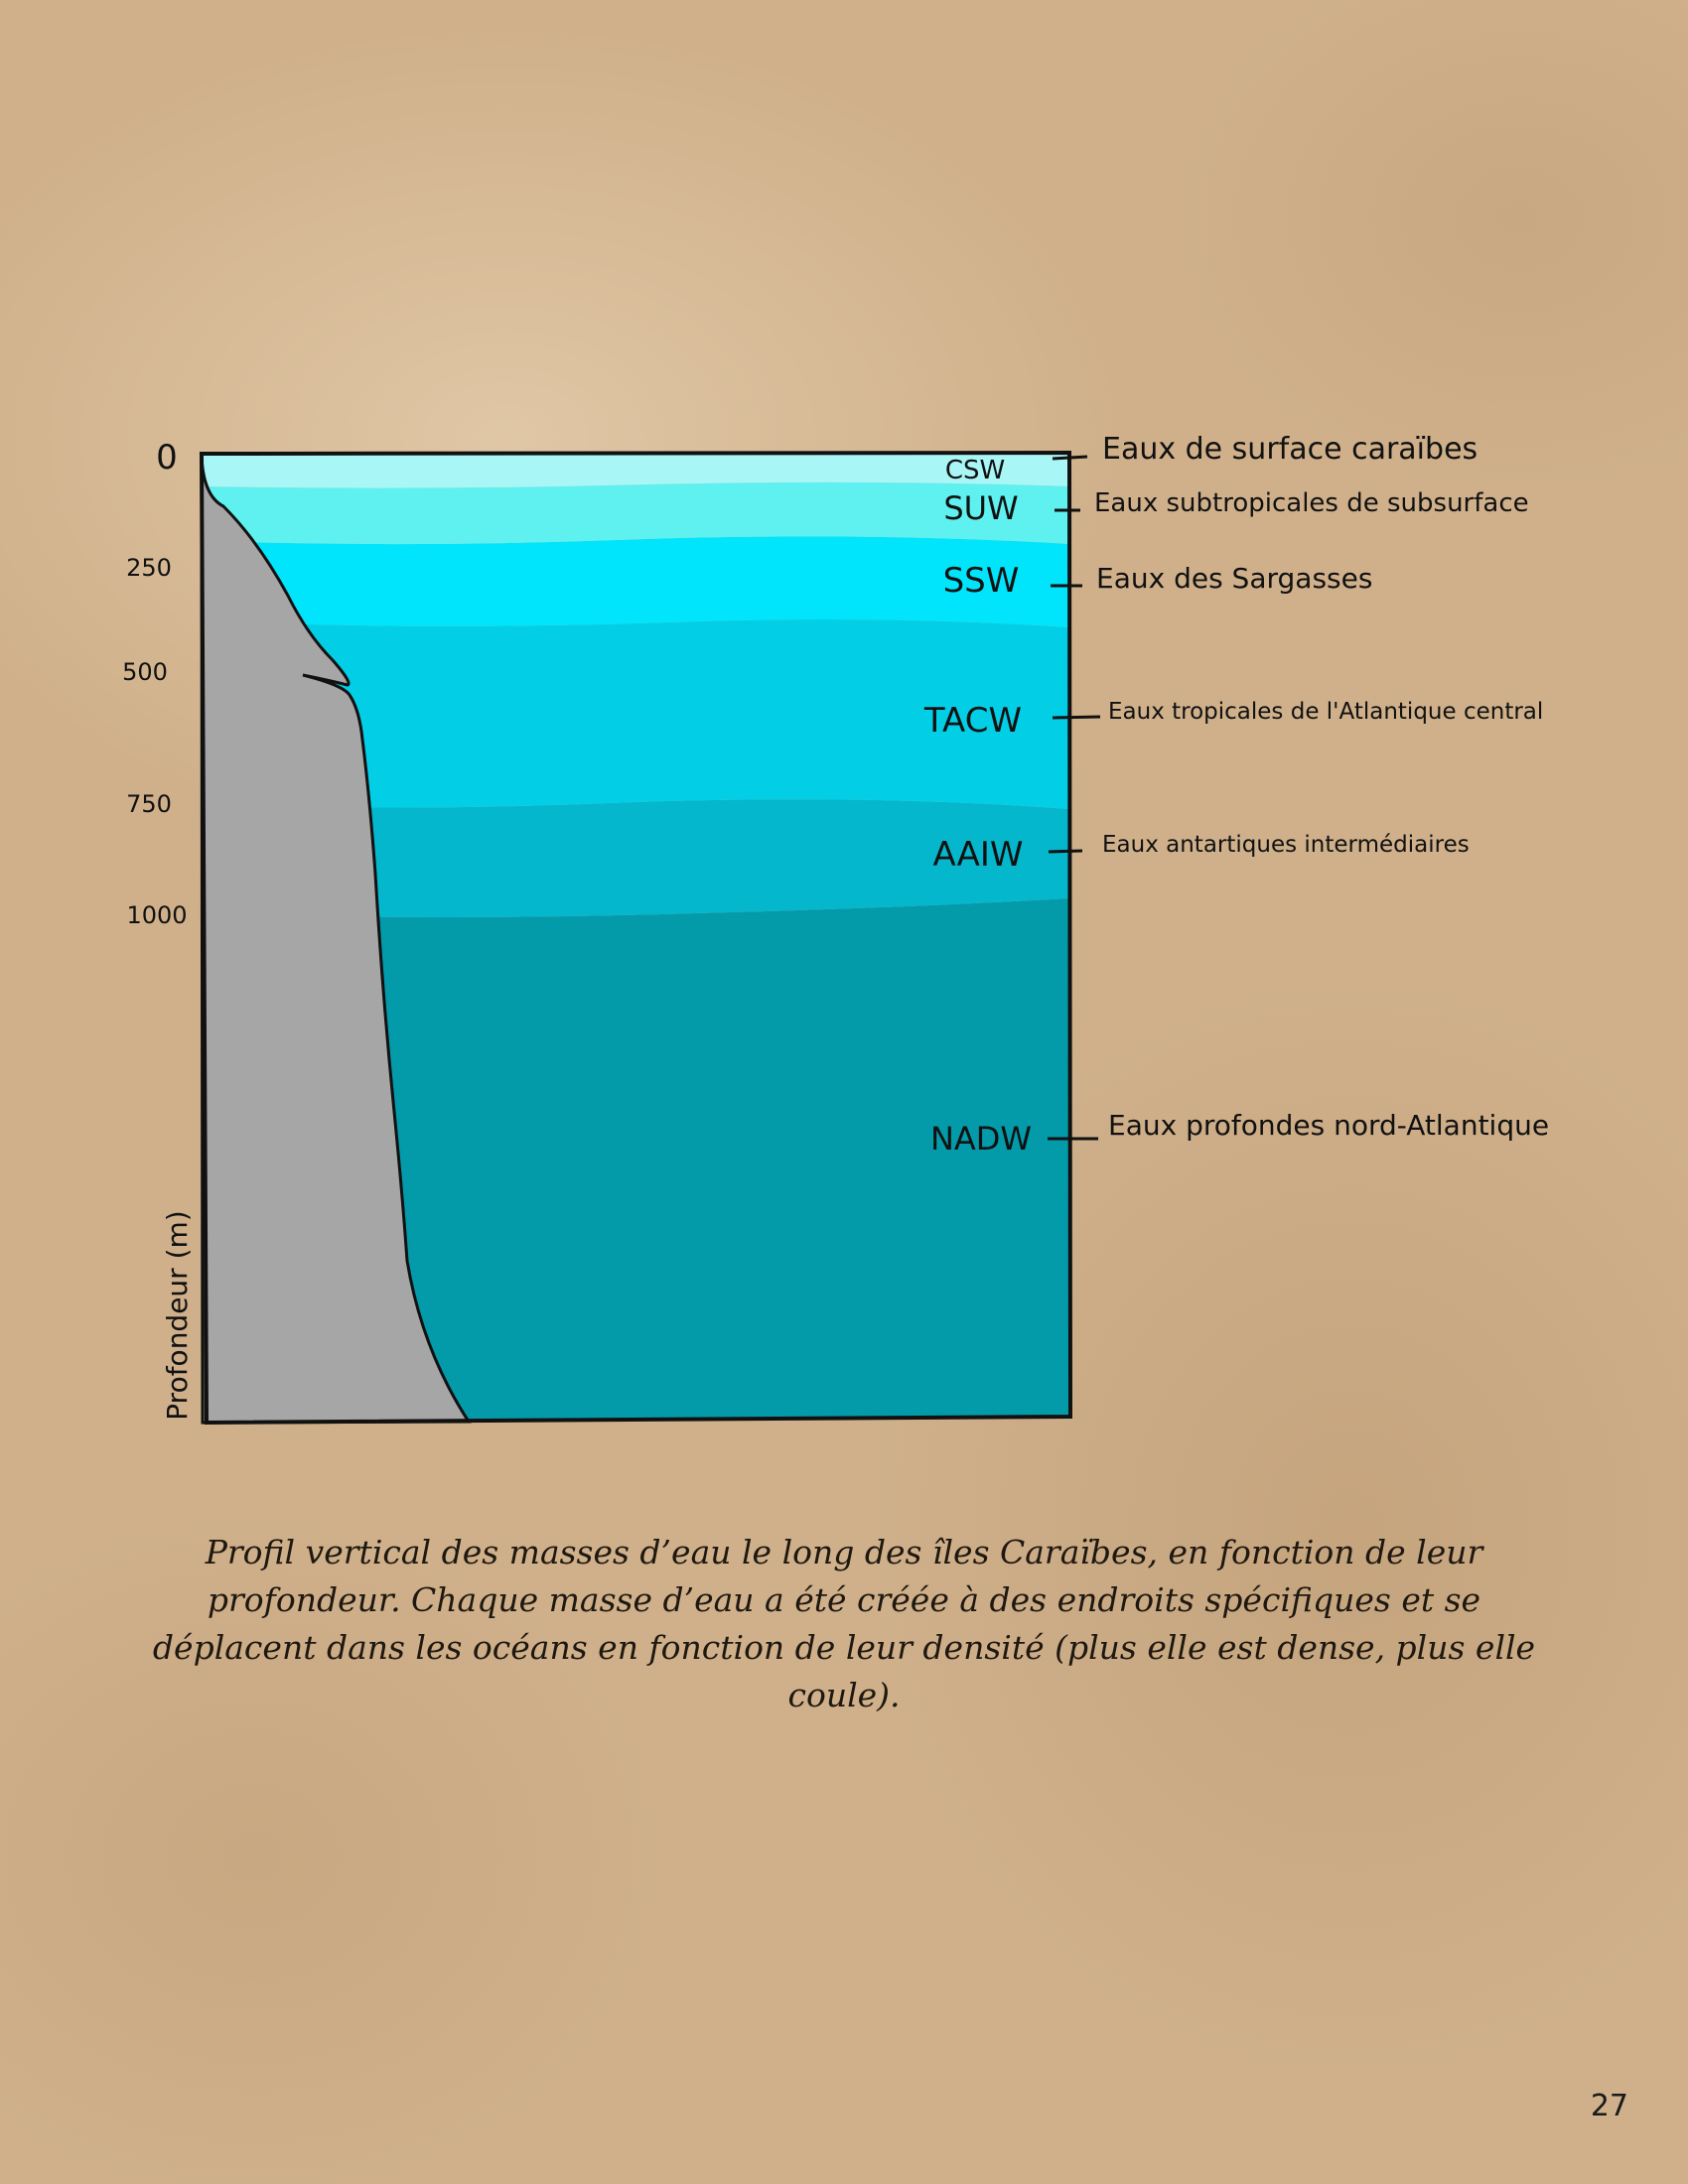 The width and height of the screenshot is (1688, 2184). I want to click on water-mass-label-ssw: SSW Eaux des Sargasses, so click(1158, 581).